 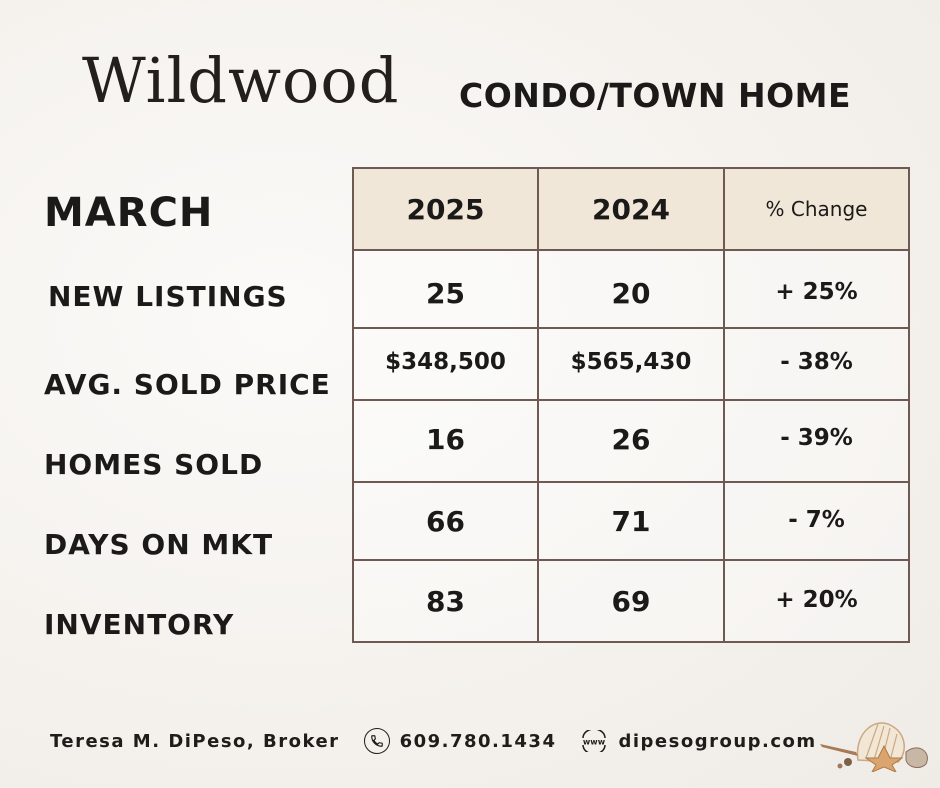 What do you see at coordinates (129, 213) in the screenshot?
I see `month-label: MARCH` at bounding box center [129, 213].